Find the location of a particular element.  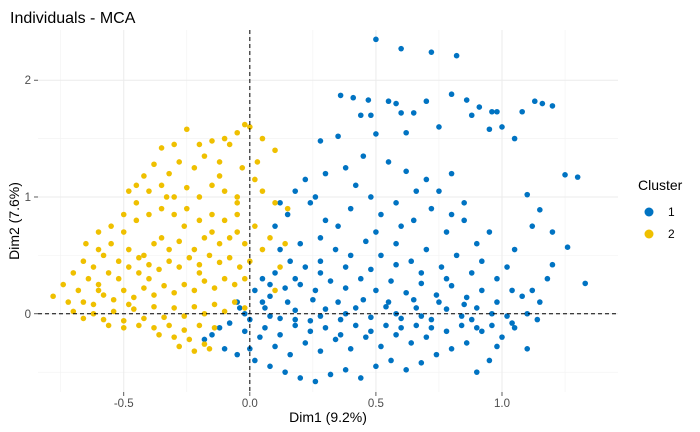

y-tick-label: 2 is located at coordinates (28, 81).